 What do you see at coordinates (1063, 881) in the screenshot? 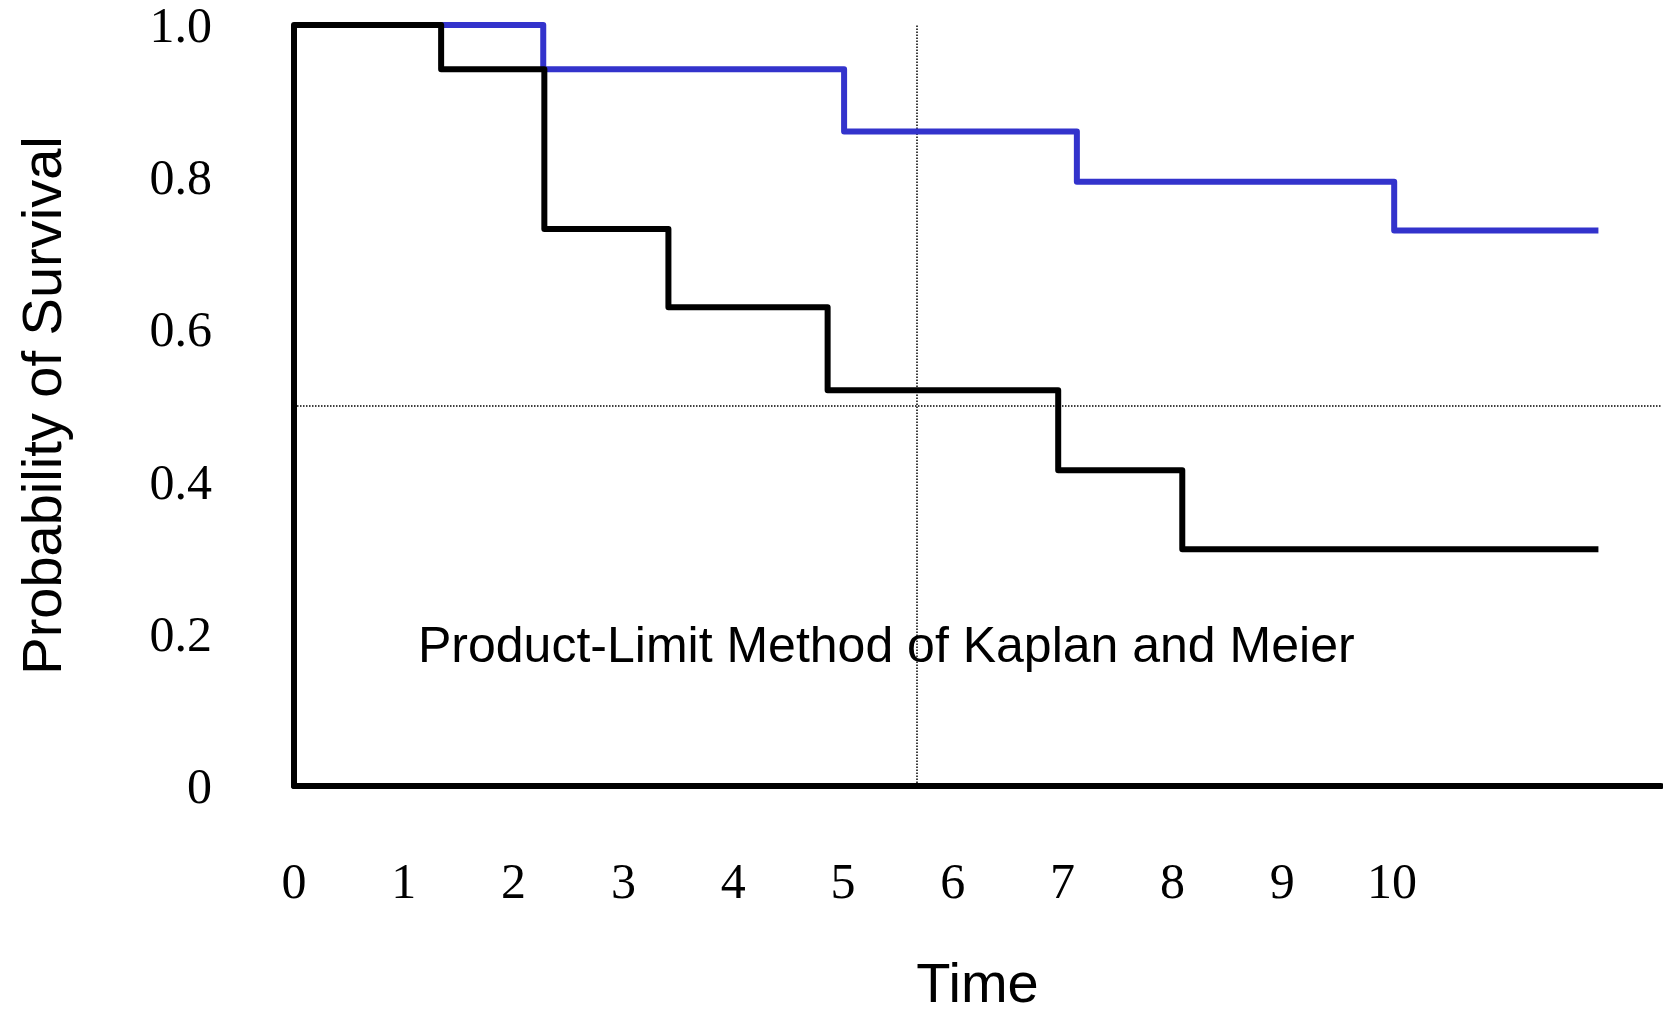
I see `x-tick-label: 7` at bounding box center [1063, 881].